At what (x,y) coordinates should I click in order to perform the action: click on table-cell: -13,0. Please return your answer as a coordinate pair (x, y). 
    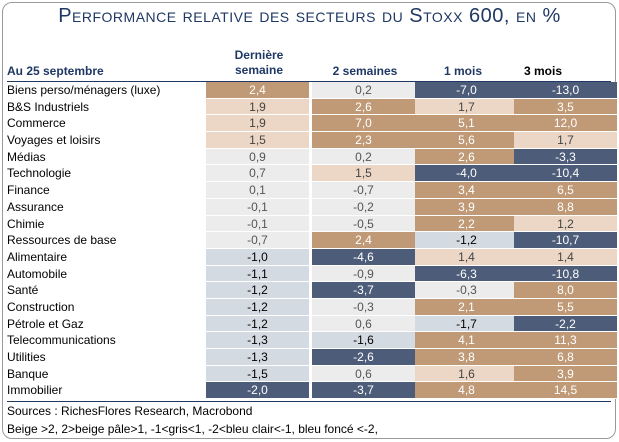
    Looking at the image, I should click on (566, 90).